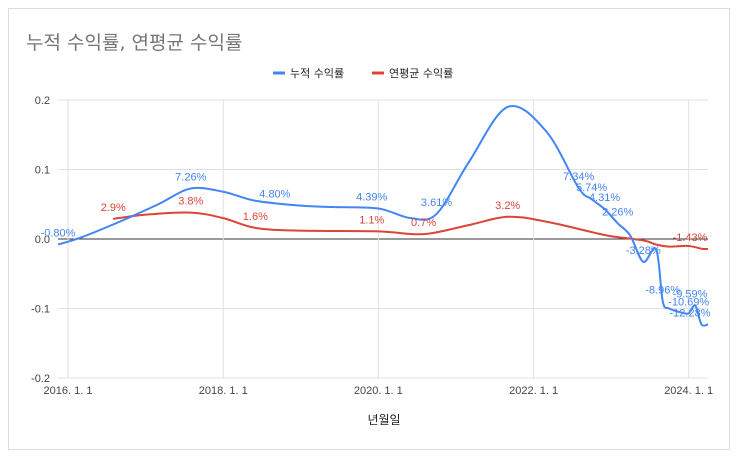 The image size is (739, 458). Describe the element at coordinates (42, 171) in the screenshot. I see `y-tick-label: 0.1` at that location.